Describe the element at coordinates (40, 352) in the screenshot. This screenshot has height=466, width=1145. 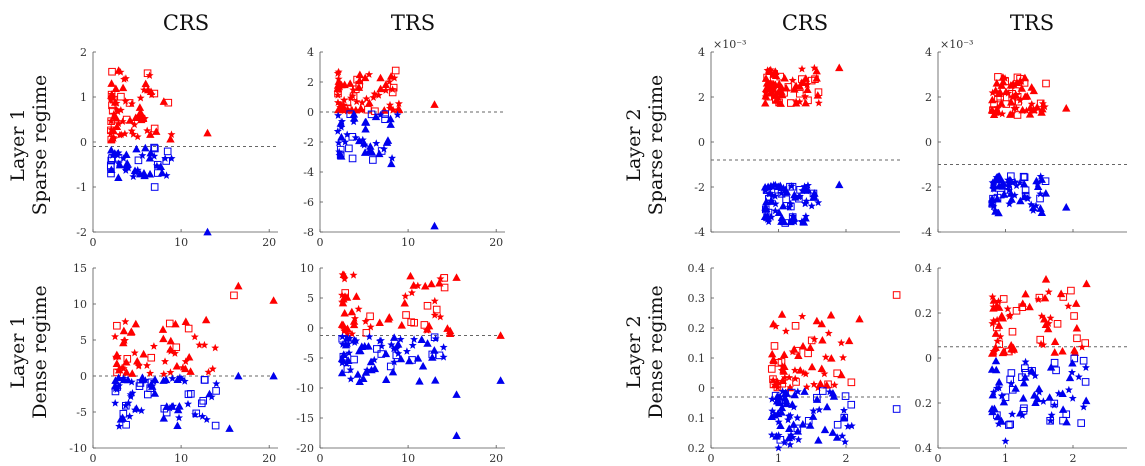
I see `row-label-layer1-dense-line2: Dense regime` at that location.